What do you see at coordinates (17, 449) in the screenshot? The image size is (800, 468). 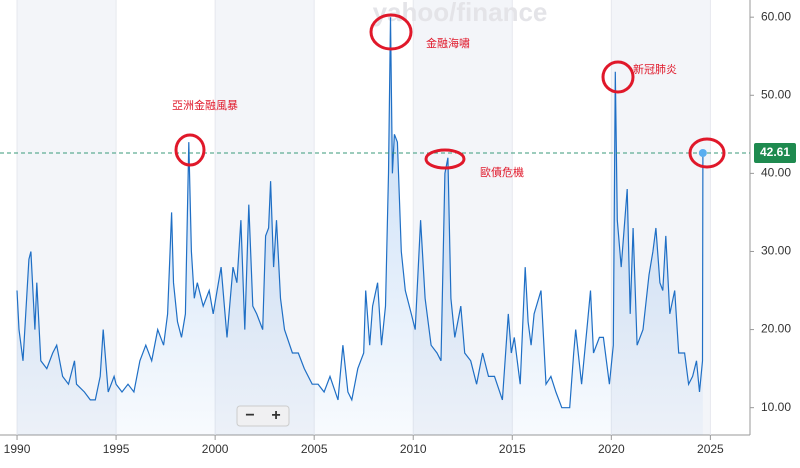 I see `x-tick-label: 1990` at bounding box center [17, 449].